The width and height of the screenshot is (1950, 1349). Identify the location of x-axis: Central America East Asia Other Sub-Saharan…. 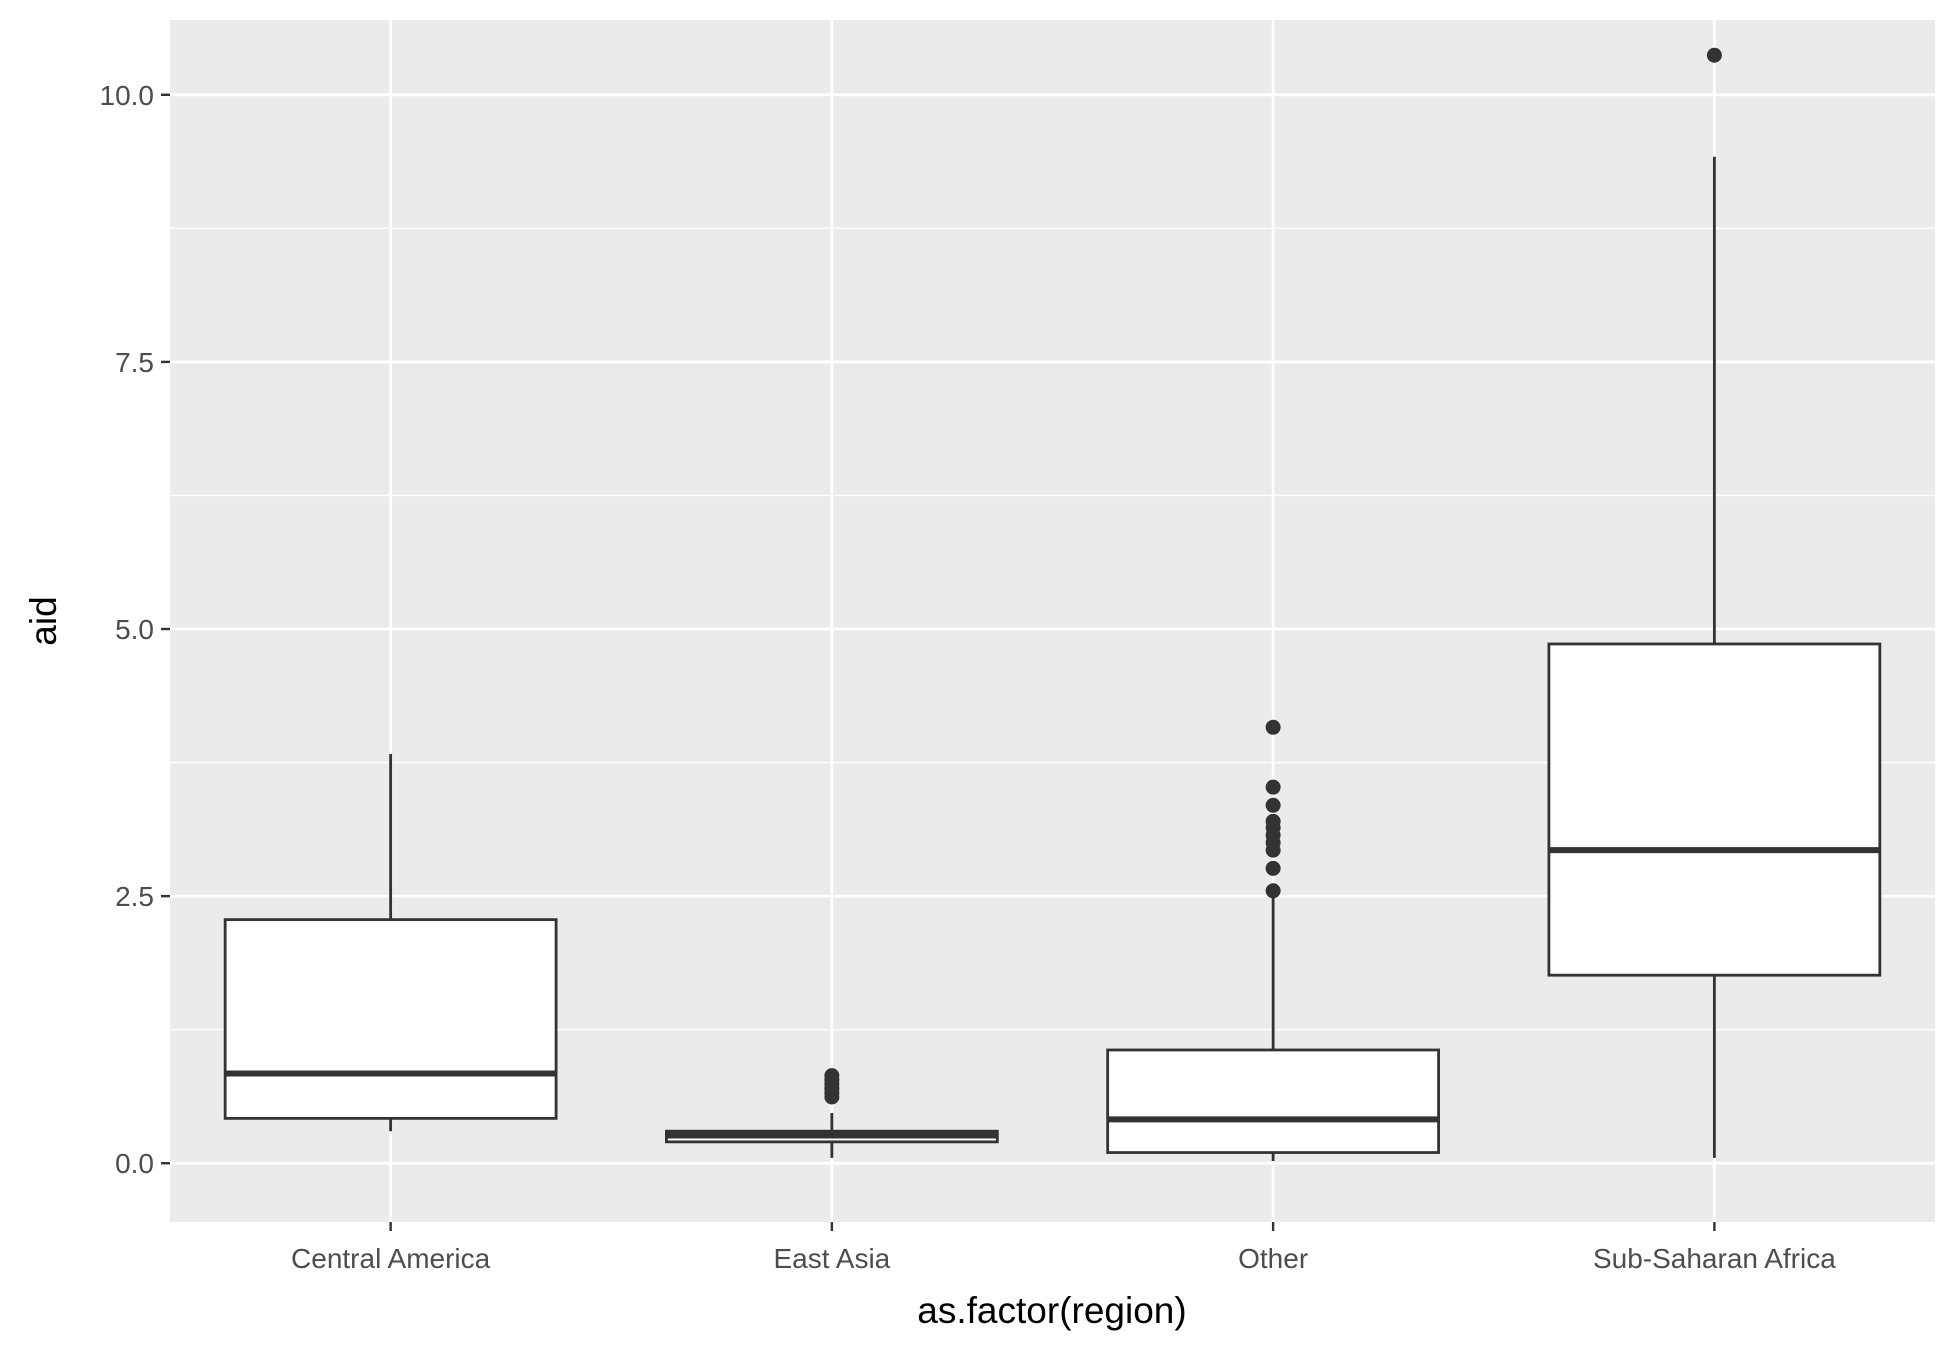
(1063, 1248).